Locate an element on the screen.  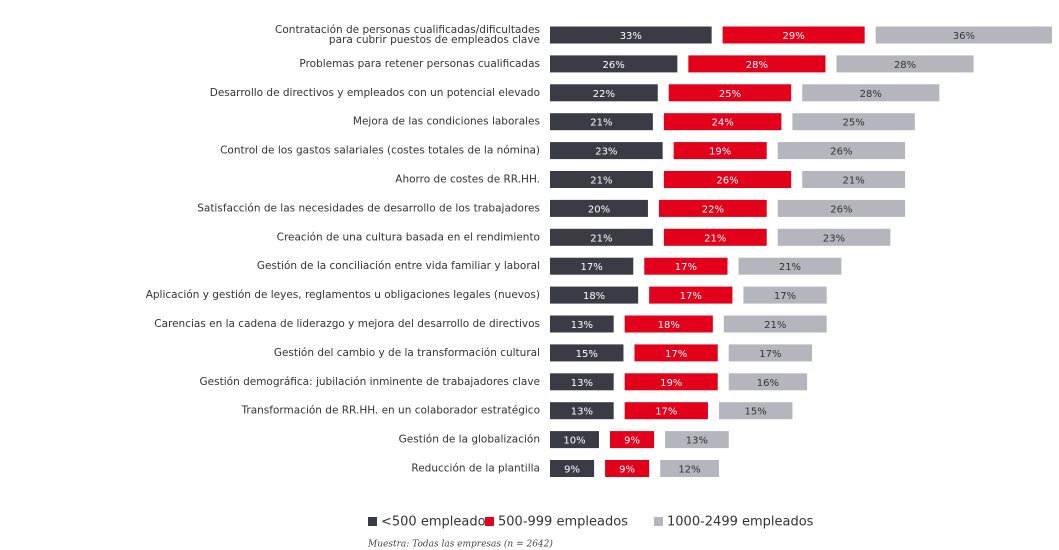
value-label: 16% is located at coordinates (768, 383).